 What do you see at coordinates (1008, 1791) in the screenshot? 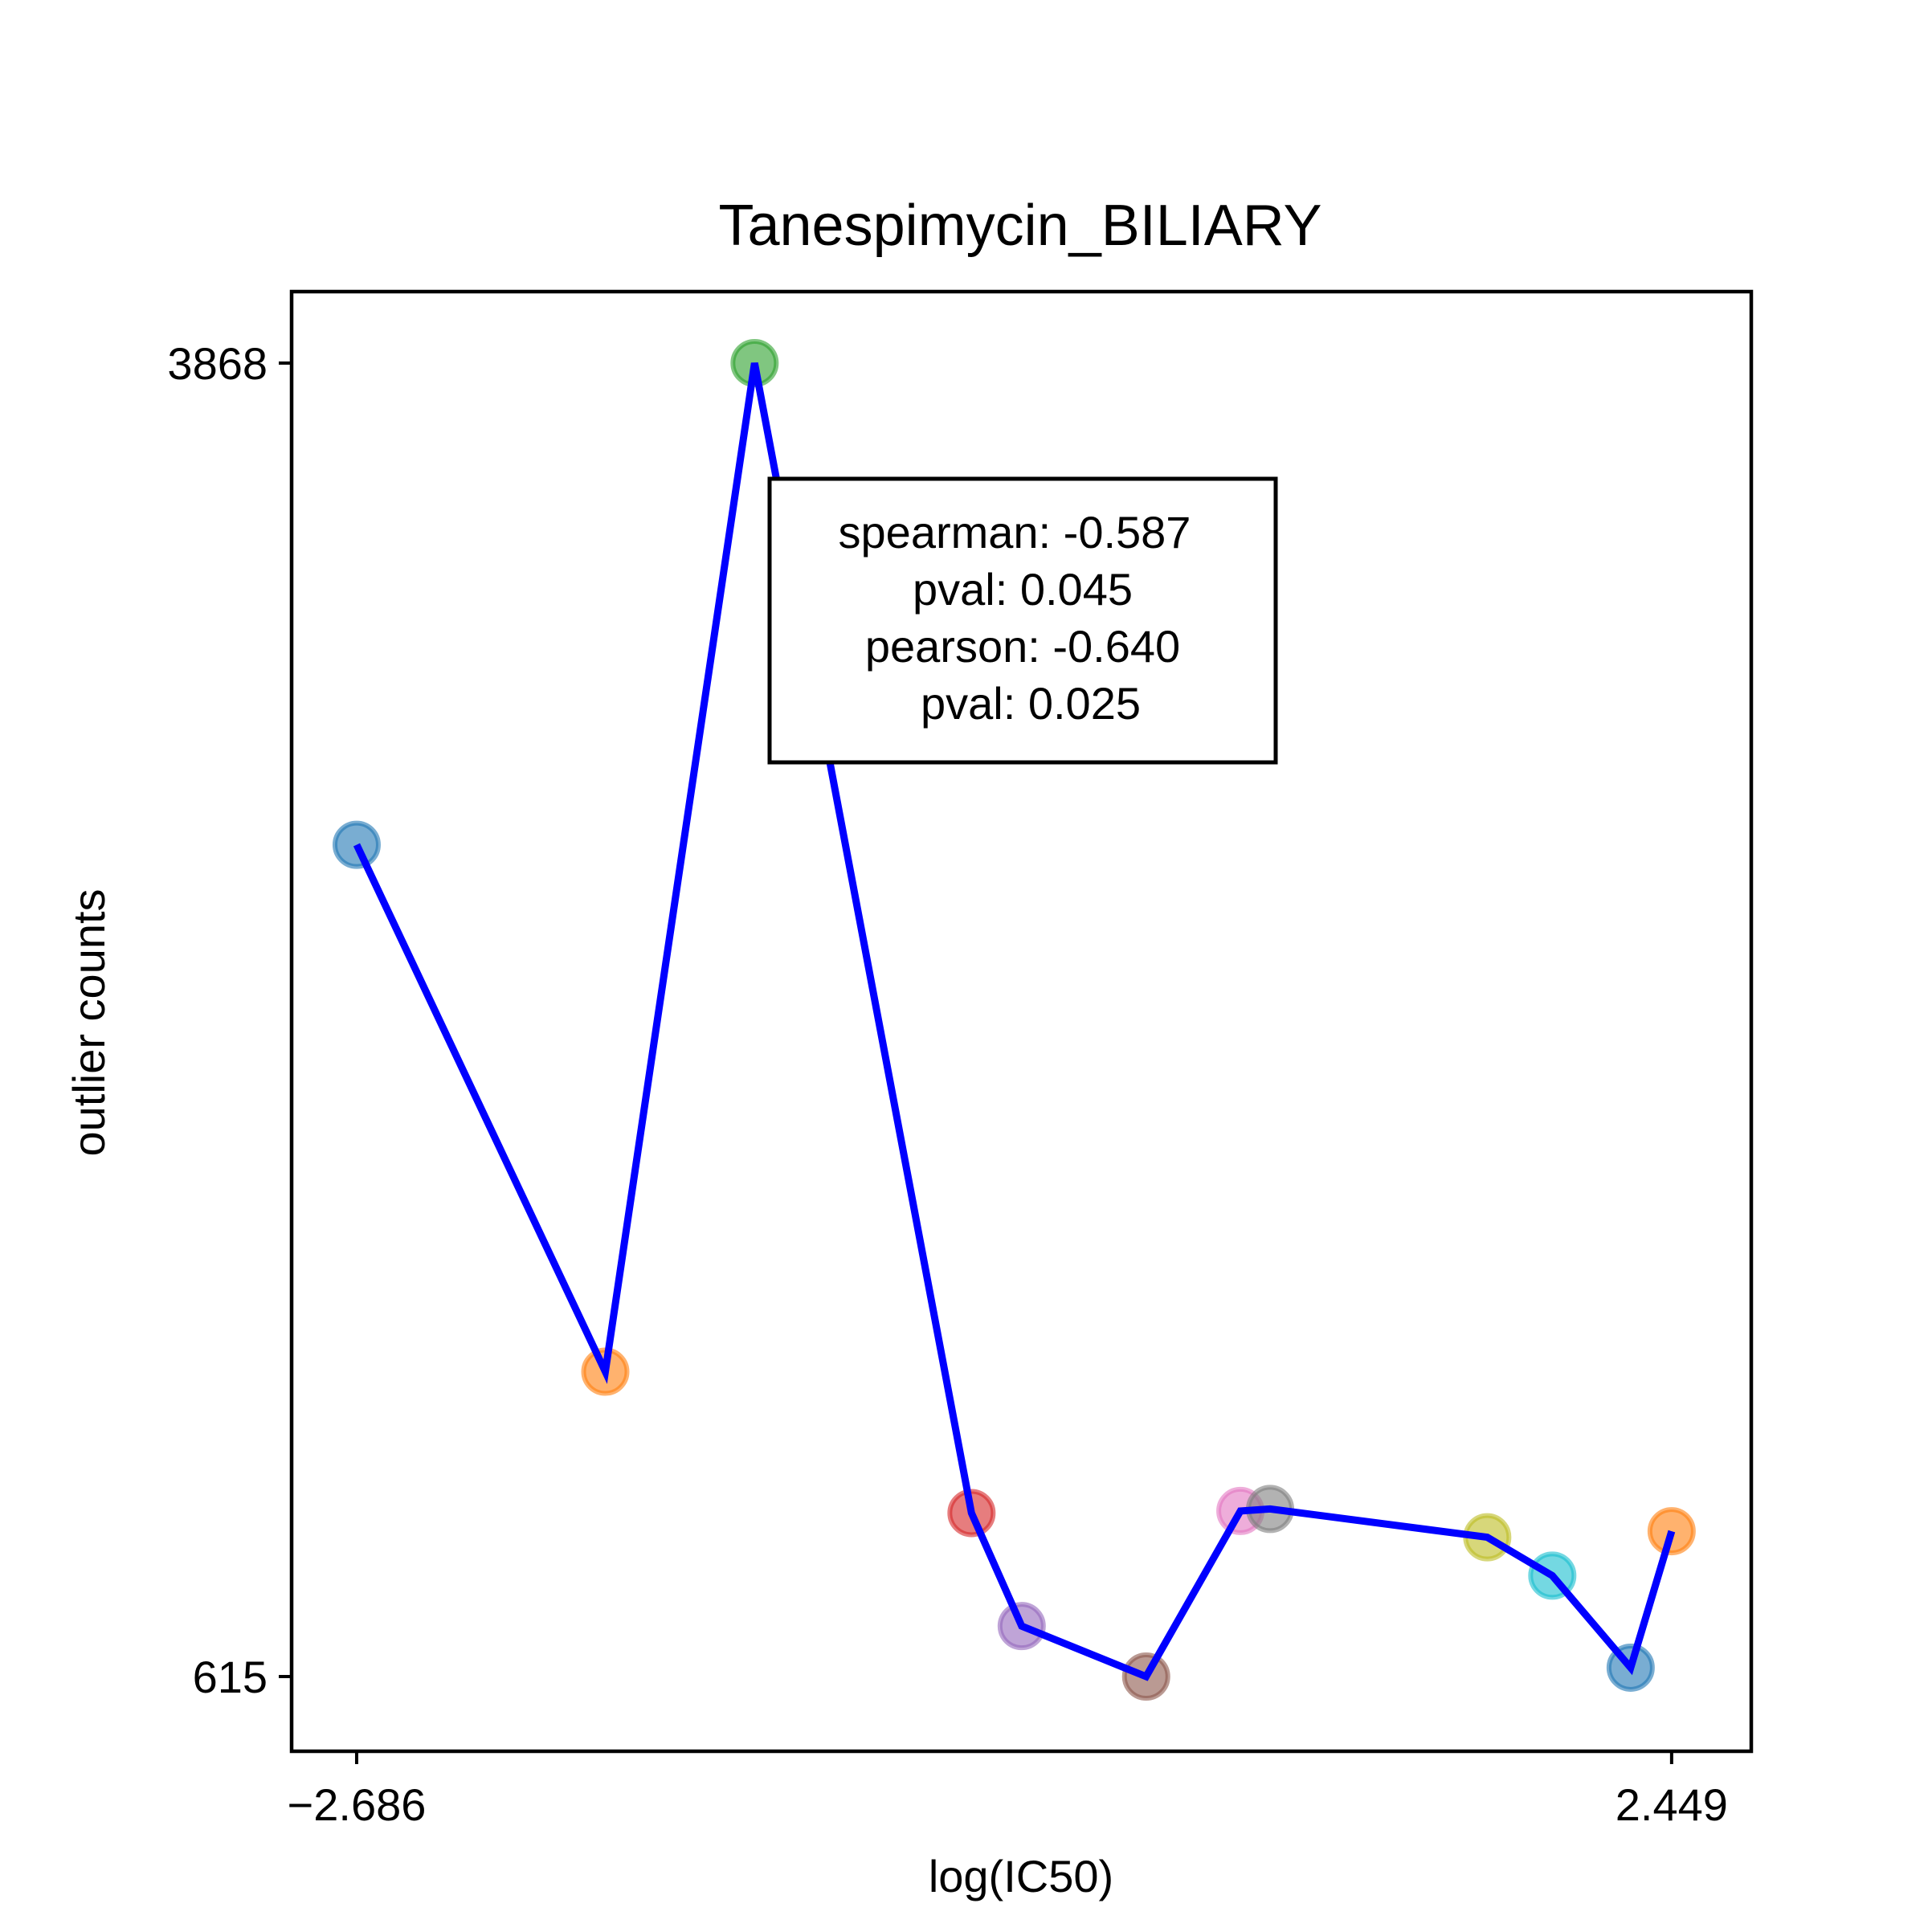
I see `x-axis: −2.686 2.449` at bounding box center [1008, 1791].